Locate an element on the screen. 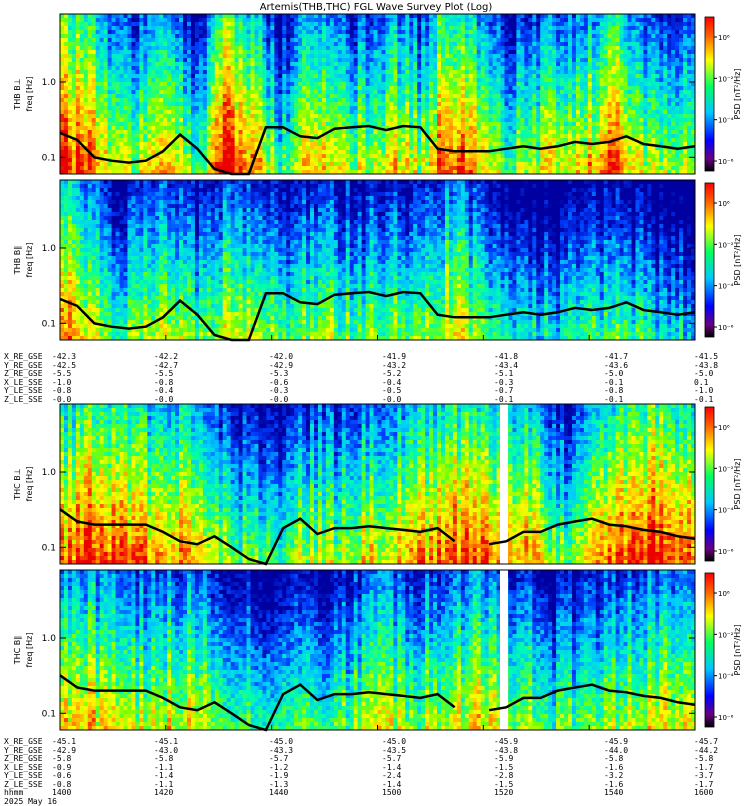 Image resolution: width=750 pixels, height=806 pixels. date-label: 2025 May 16 is located at coordinates (30, 802).